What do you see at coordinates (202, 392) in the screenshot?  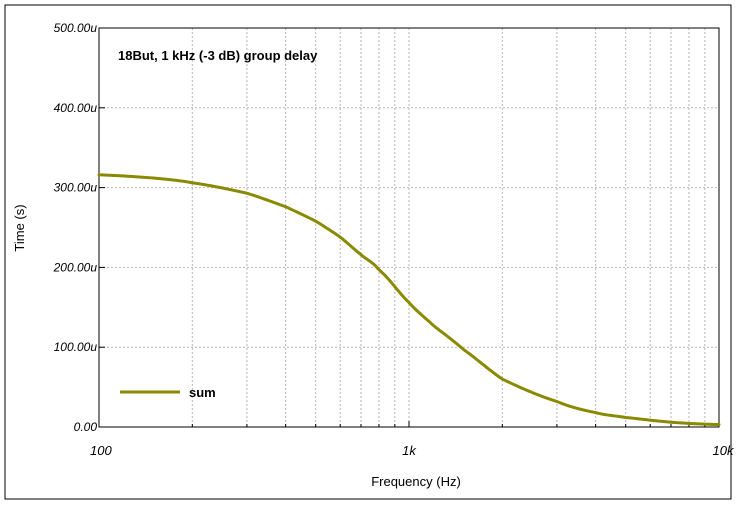 I see `legend-label-sum: sum` at bounding box center [202, 392].